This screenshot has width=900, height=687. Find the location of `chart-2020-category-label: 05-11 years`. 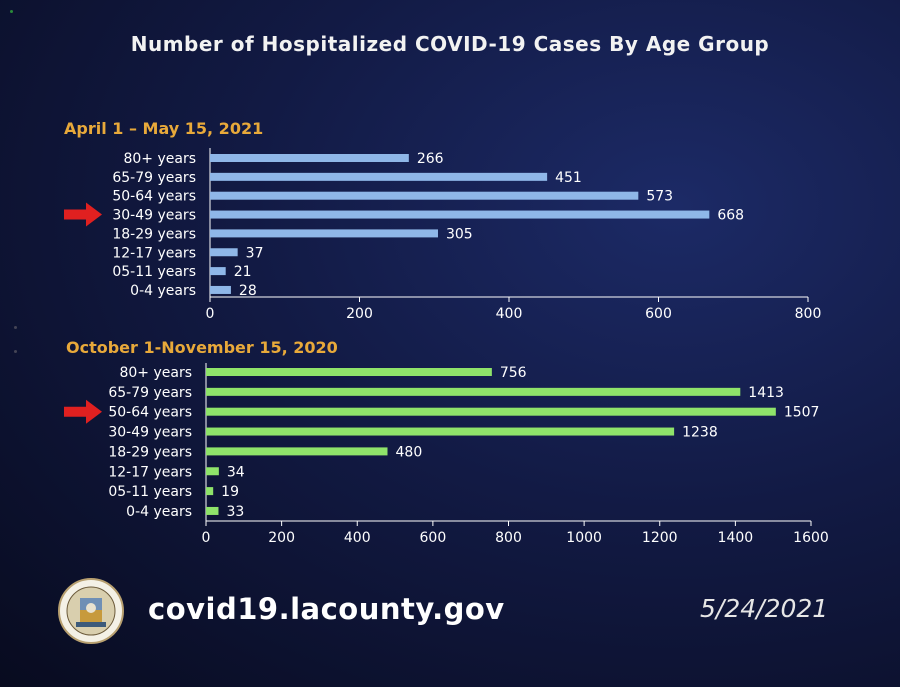

chart-2020-category-label: 05-11 years is located at coordinates (150, 492).